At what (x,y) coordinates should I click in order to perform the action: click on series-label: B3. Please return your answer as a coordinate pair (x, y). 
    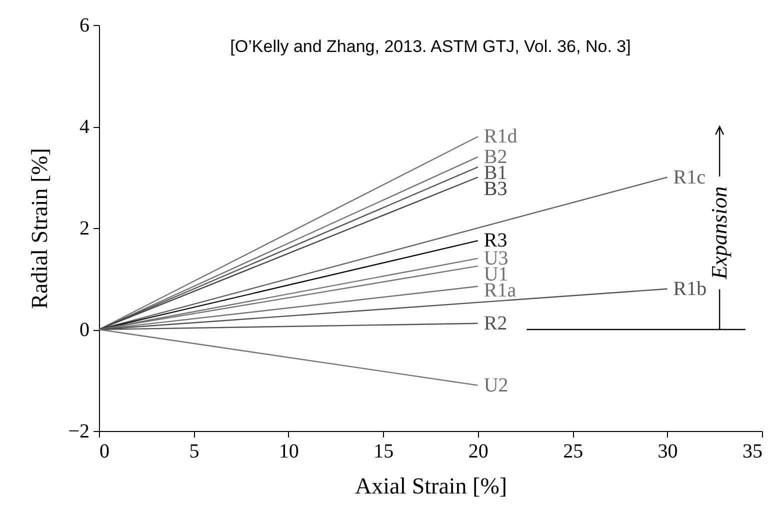
    Looking at the image, I should click on (496, 189).